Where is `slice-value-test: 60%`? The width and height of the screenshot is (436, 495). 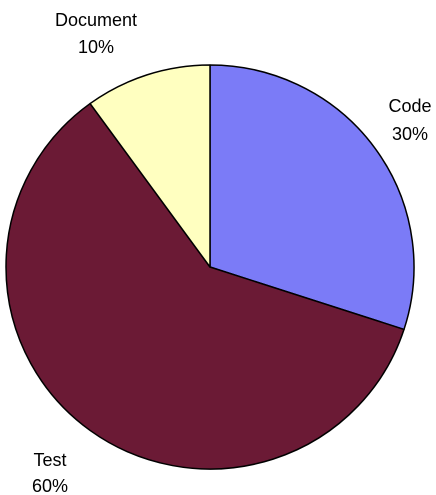
slice-value-test: 60% is located at coordinates (50, 485).